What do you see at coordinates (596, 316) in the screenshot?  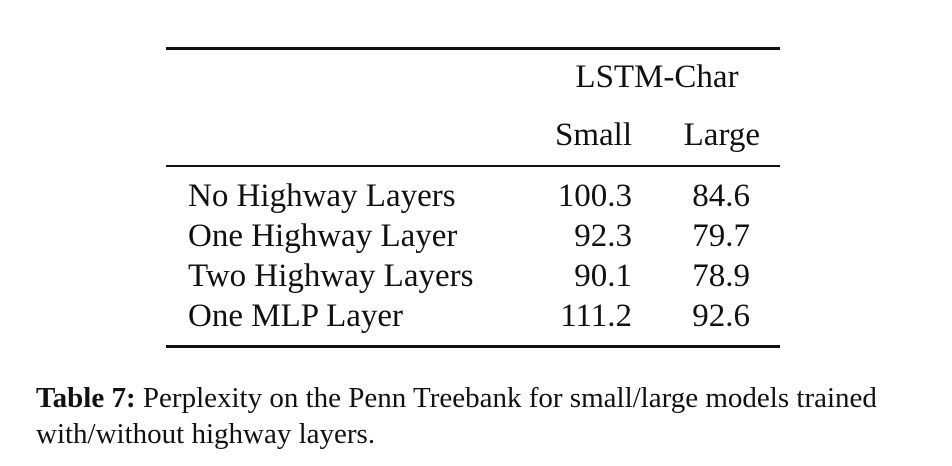 I see `cell-small: 111.2` at bounding box center [596, 316].